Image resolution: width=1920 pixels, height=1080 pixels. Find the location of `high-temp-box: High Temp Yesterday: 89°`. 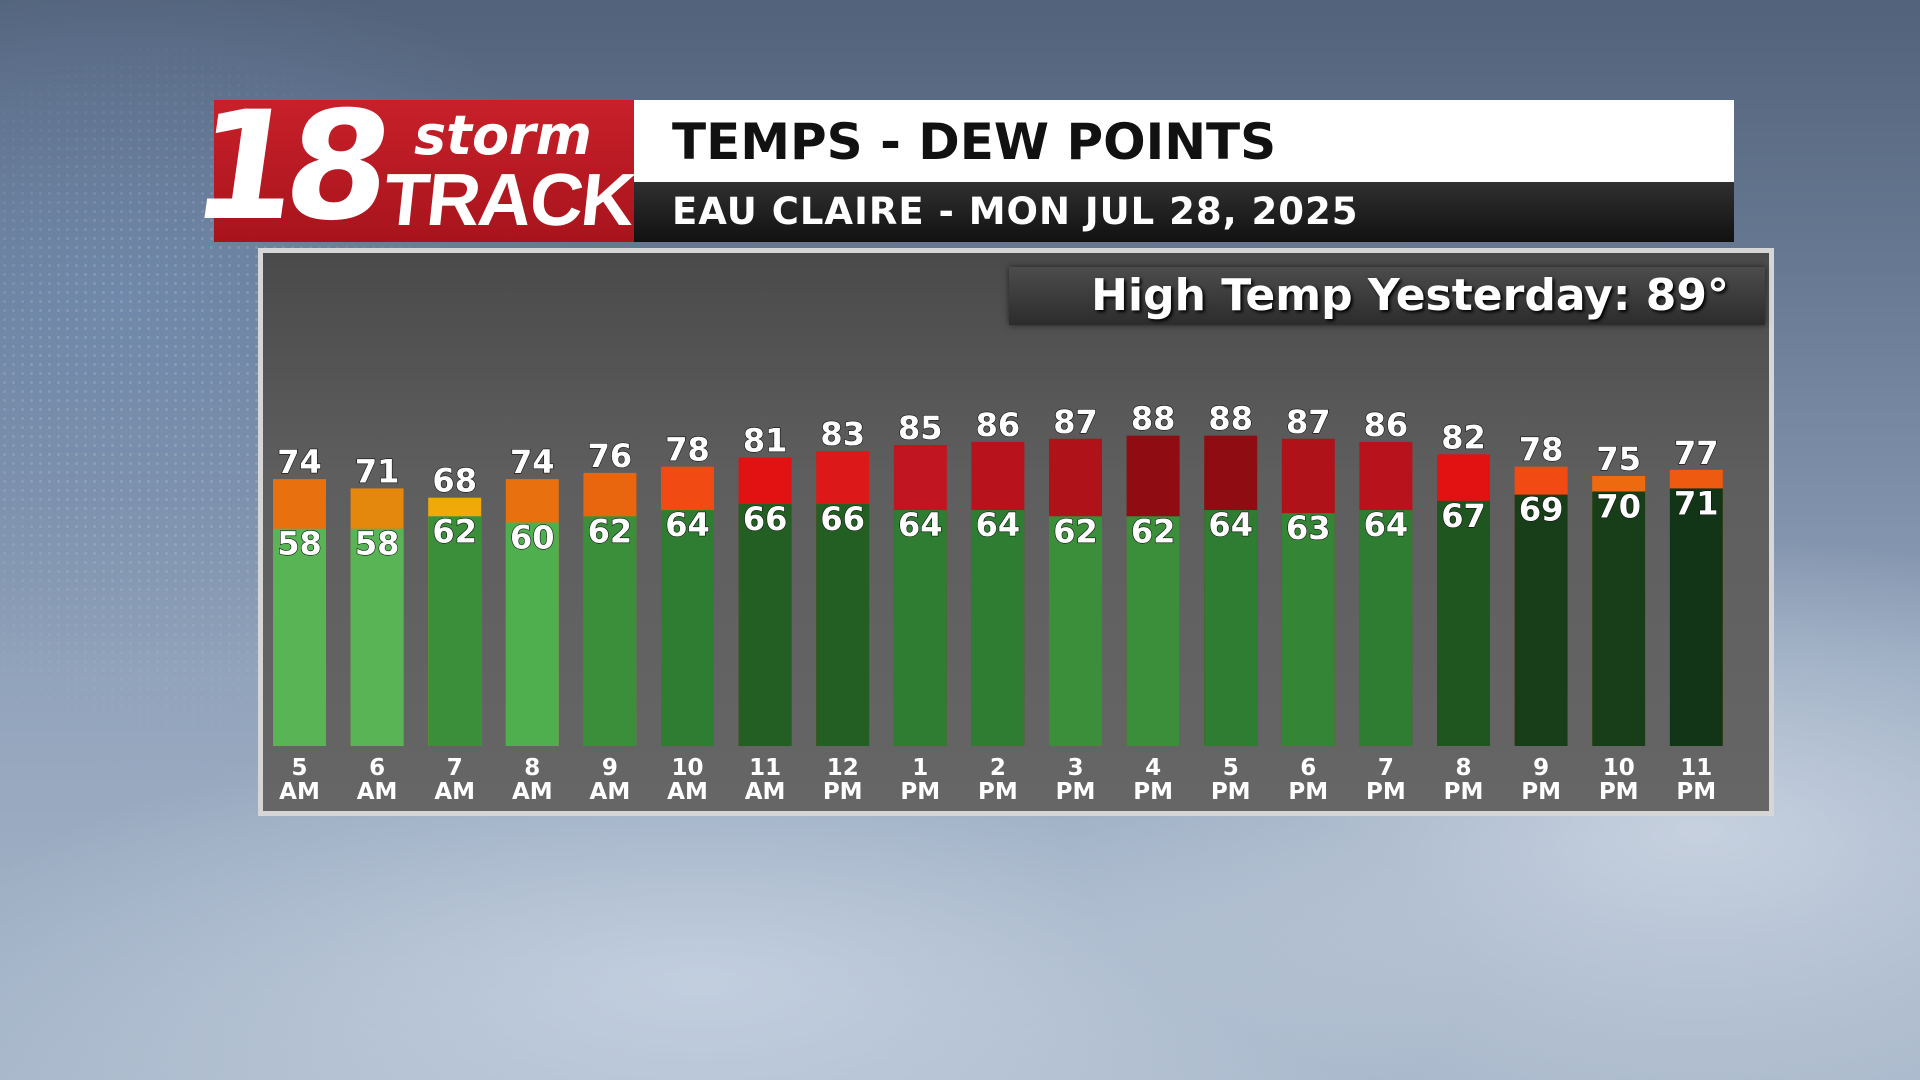

high-temp-box: High Temp Yesterday: 89° is located at coordinates (1387, 296).